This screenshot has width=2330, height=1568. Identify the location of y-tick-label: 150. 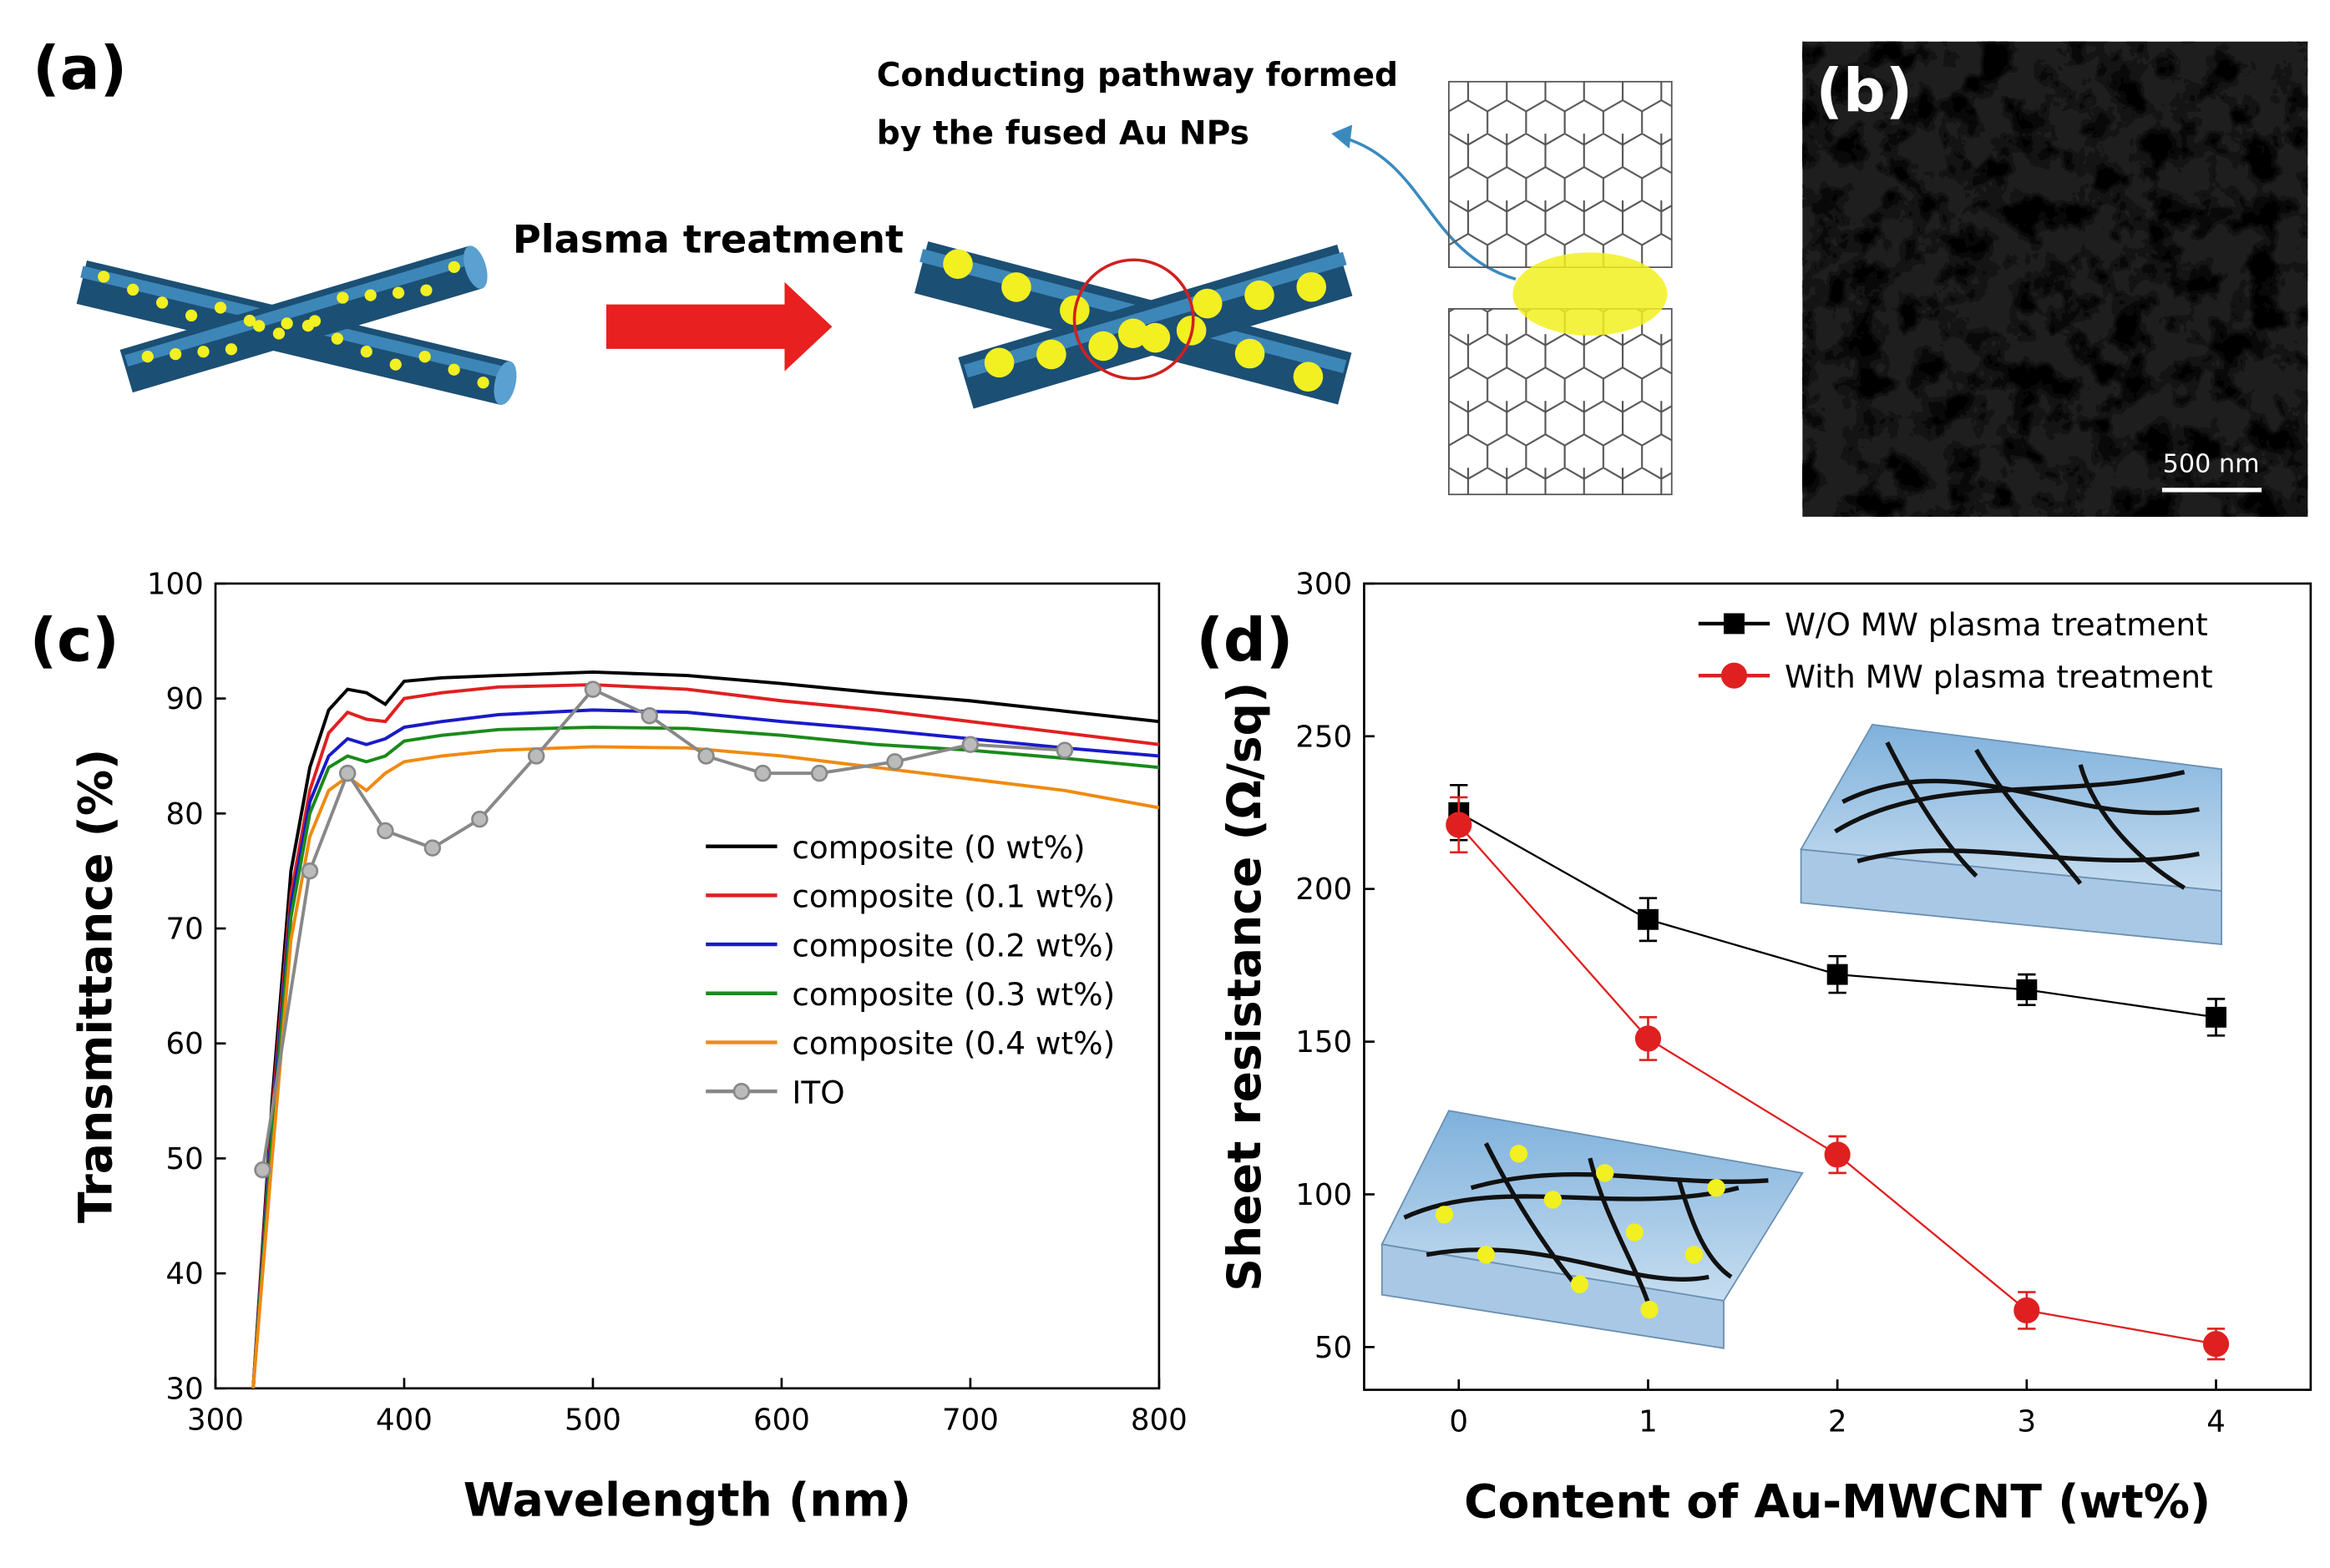
(1323, 1042).